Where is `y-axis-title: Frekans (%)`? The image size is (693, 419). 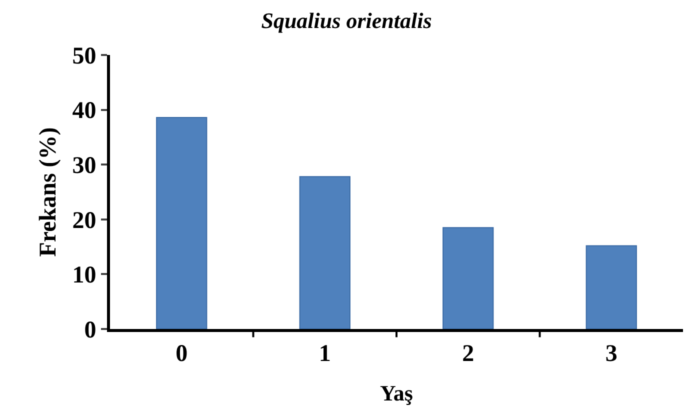 y-axis-title: Frekans (%) is located at coordinates (48, 192).